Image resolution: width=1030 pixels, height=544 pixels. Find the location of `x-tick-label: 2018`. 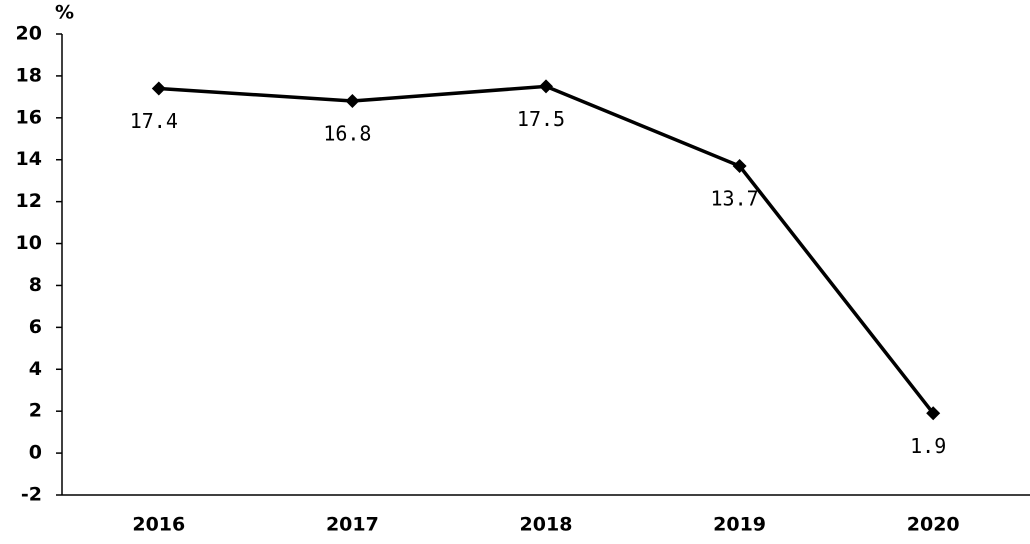

x-tick-label: 2018 is located at coordinates (546, 525).